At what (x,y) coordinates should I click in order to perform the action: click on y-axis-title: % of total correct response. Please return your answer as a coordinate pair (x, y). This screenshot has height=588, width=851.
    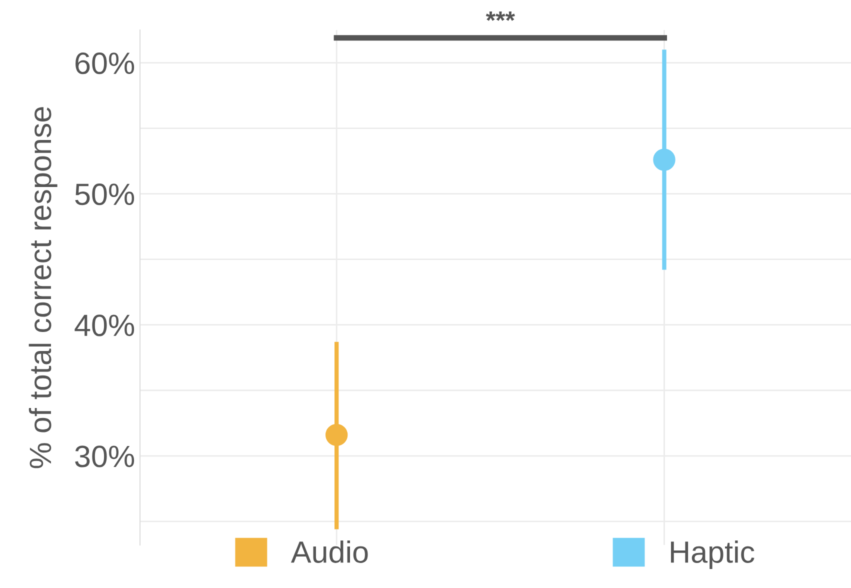
    Looking at the image, I should click on (43, 287).